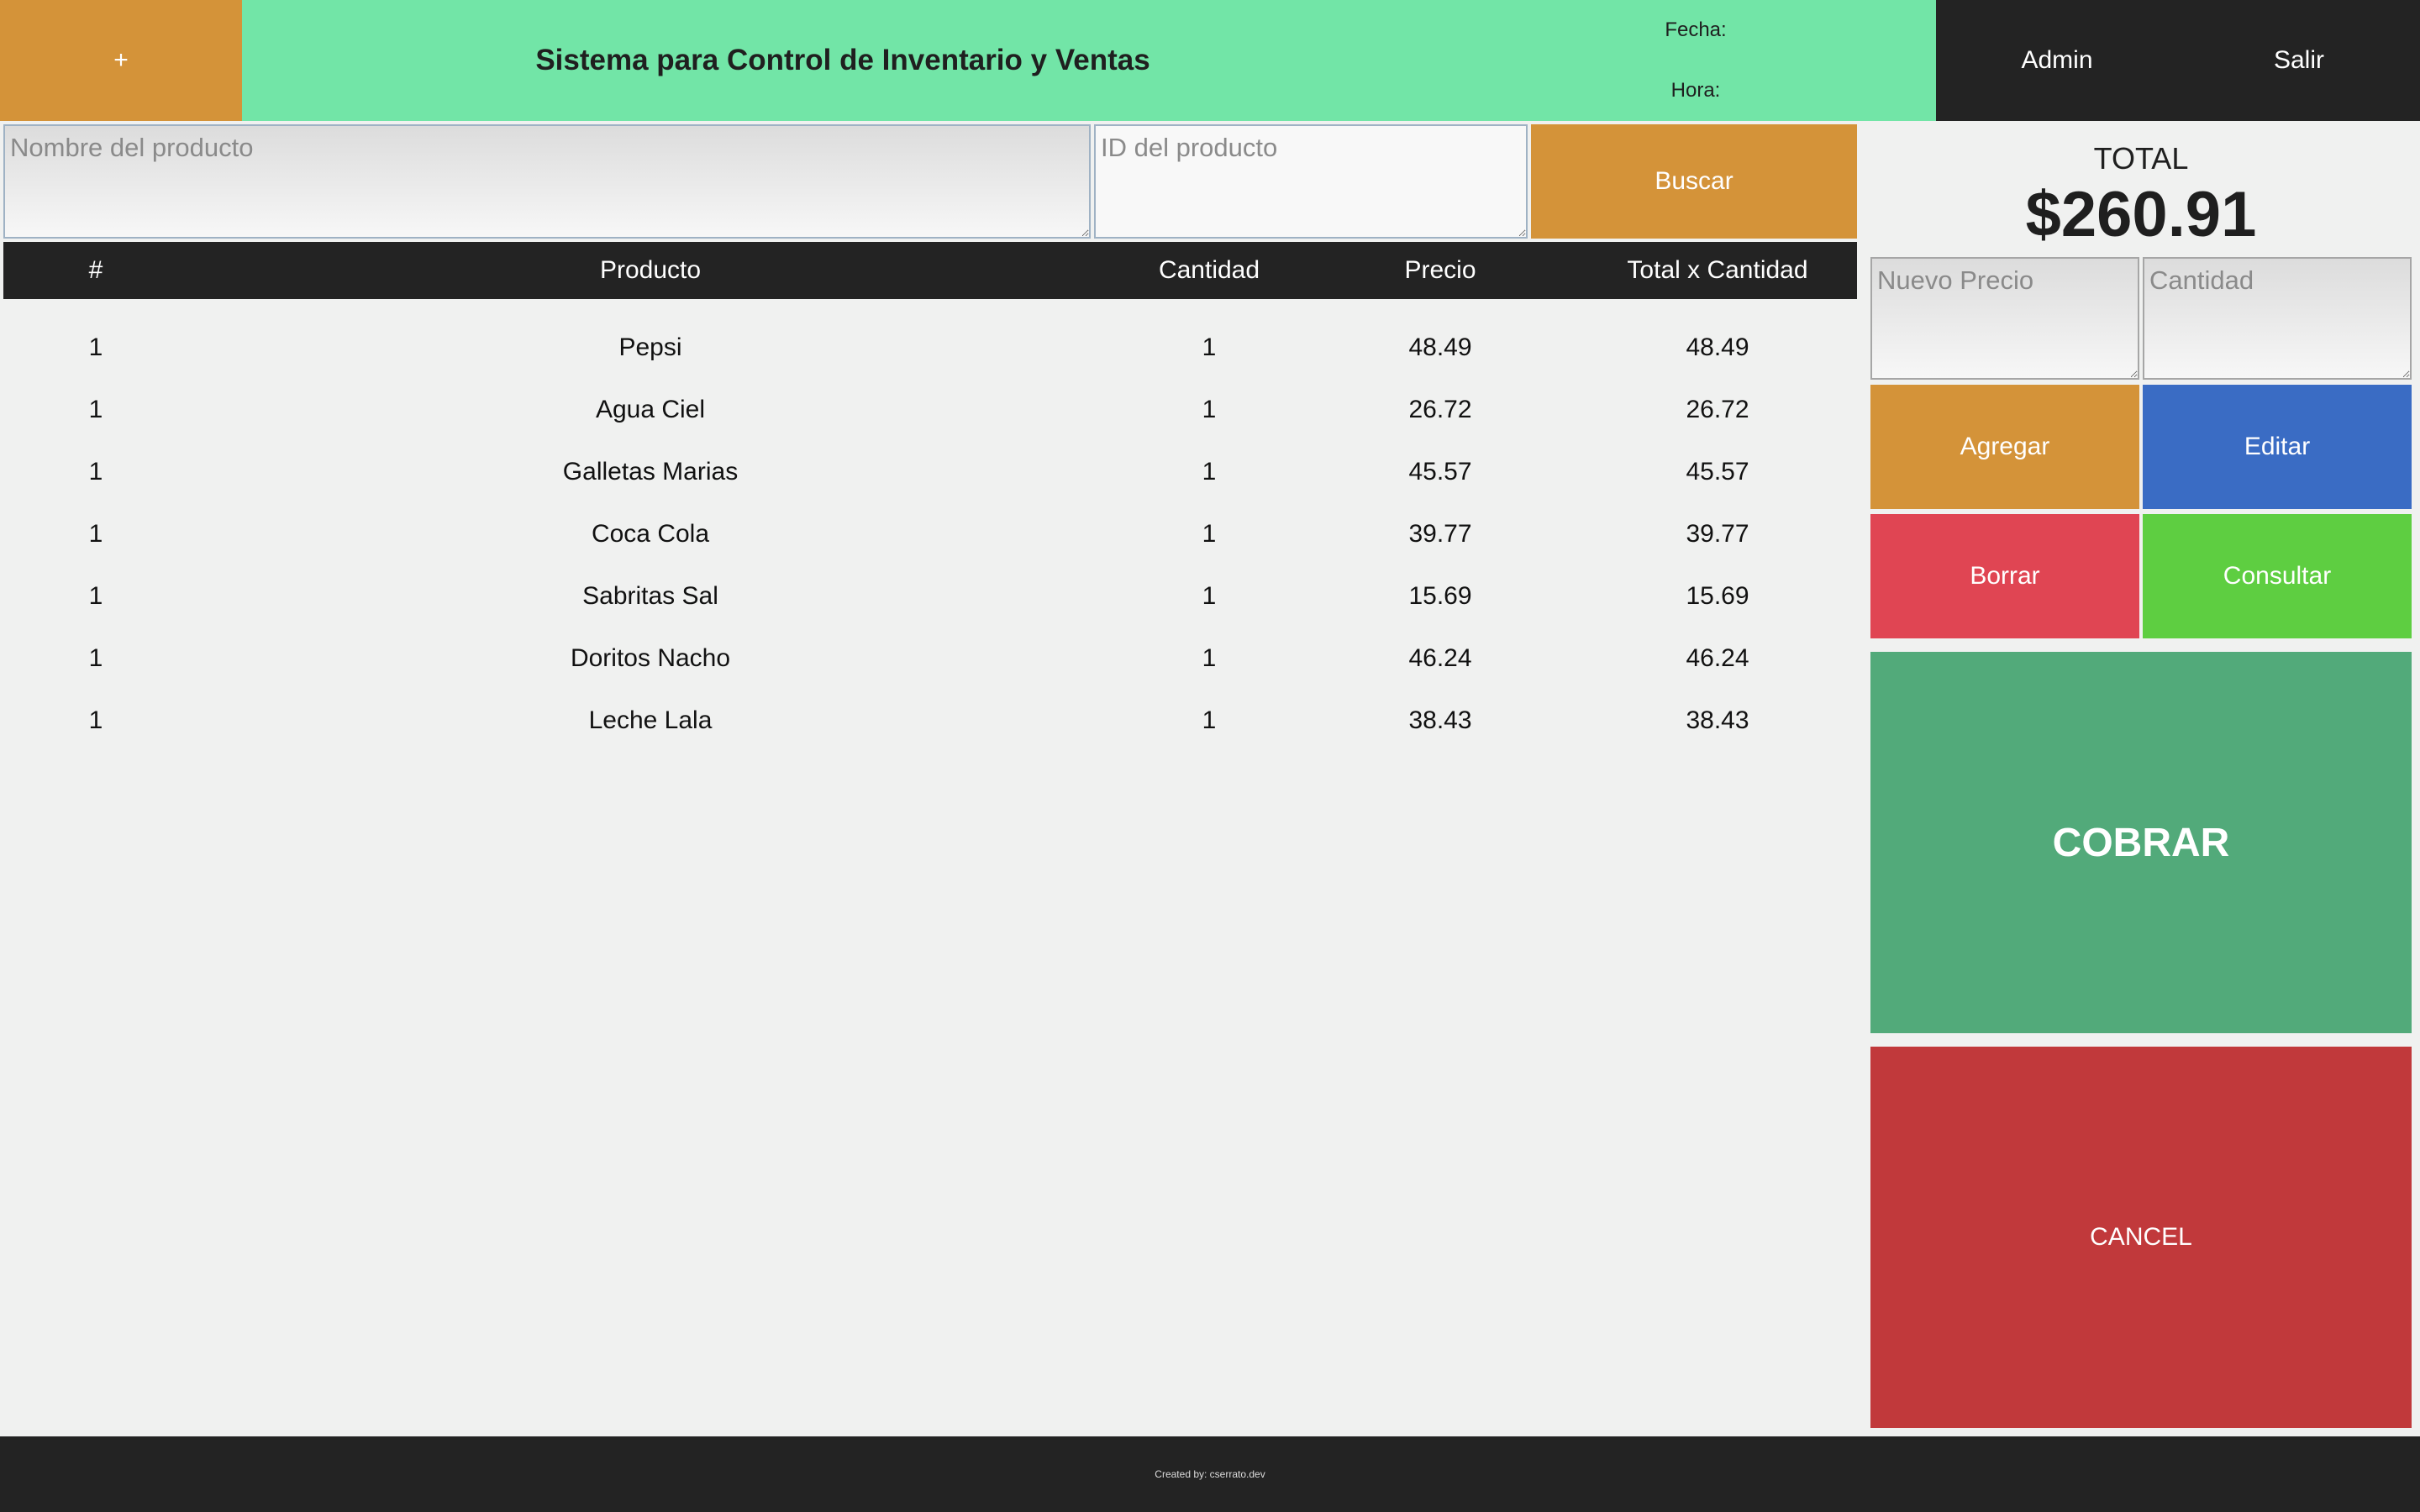 The image size is (2420, 1512). I want to click on add-button: Agregar, so click(2004, 447).